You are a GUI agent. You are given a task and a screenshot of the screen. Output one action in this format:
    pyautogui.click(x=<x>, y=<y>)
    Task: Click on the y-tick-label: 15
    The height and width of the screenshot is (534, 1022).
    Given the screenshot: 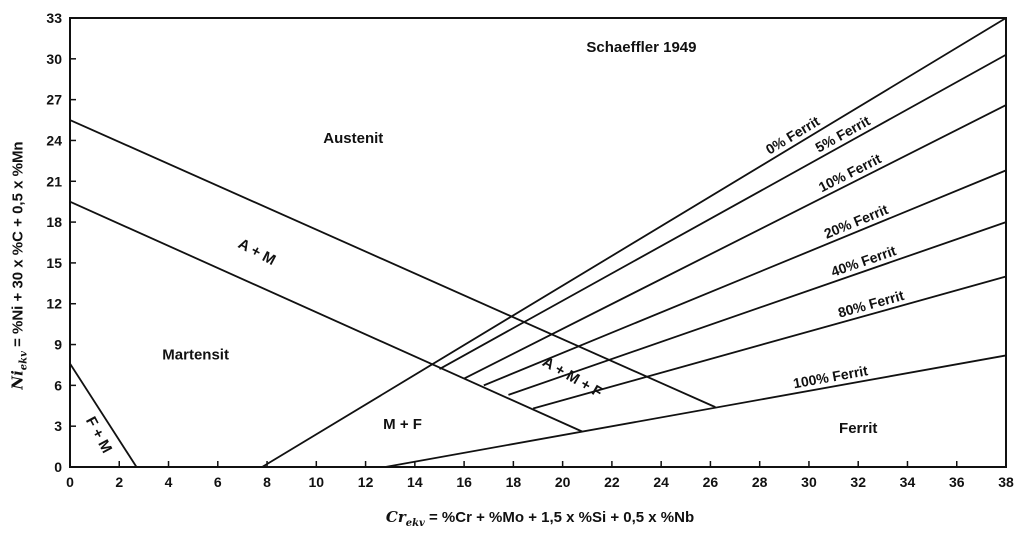 What is the action you would take?
    pyautogui.click(x=54, y=263)
    